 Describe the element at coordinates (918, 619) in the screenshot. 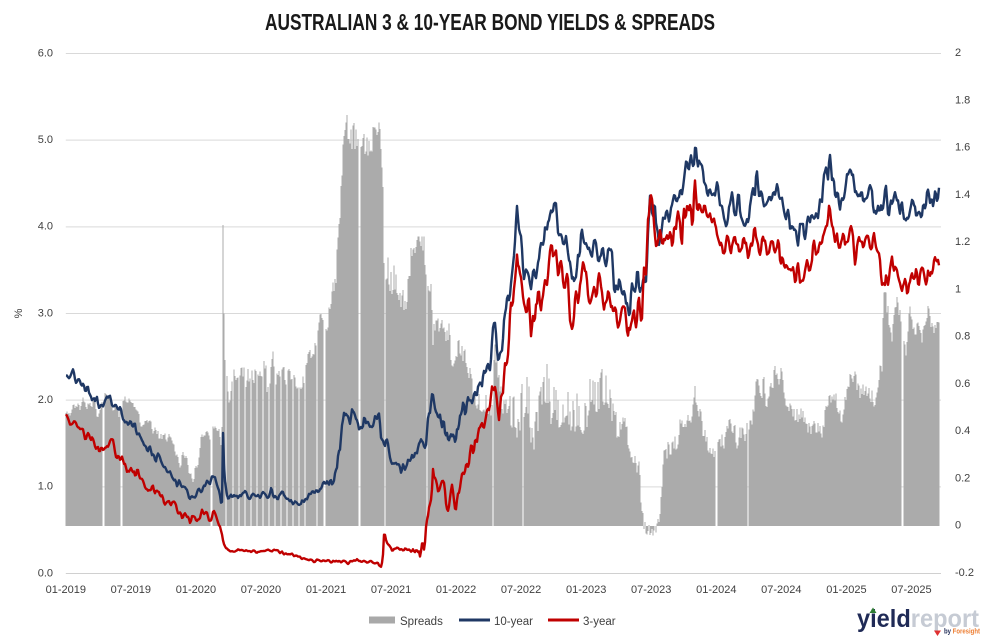

I see `svg-text: yieldreport` at that location.